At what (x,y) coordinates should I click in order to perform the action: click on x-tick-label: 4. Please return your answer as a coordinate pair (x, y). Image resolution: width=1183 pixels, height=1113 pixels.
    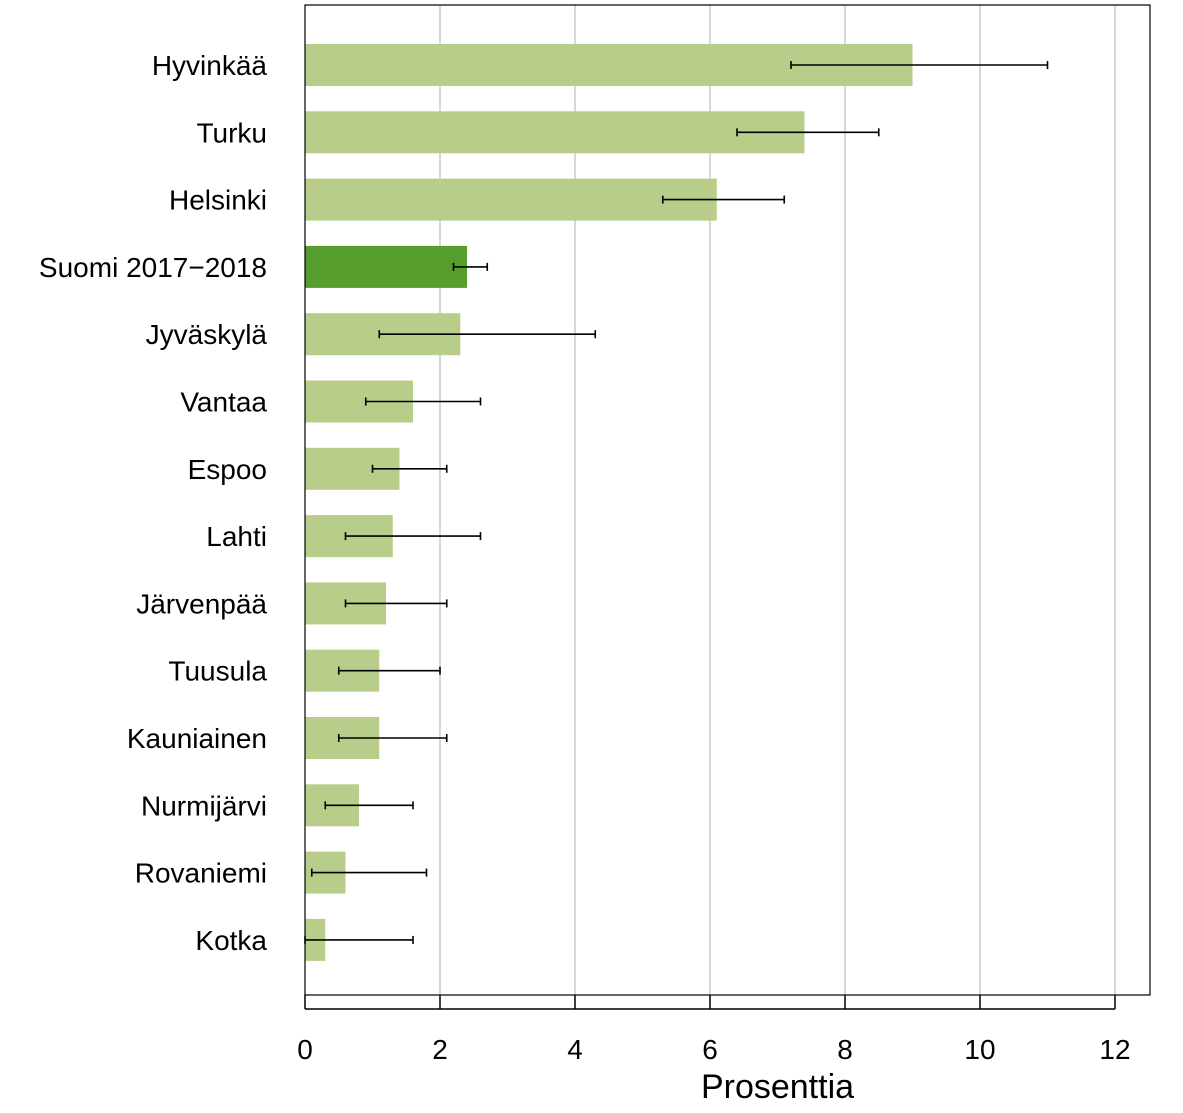
    Looking at the image, I should click on (575, 1049).